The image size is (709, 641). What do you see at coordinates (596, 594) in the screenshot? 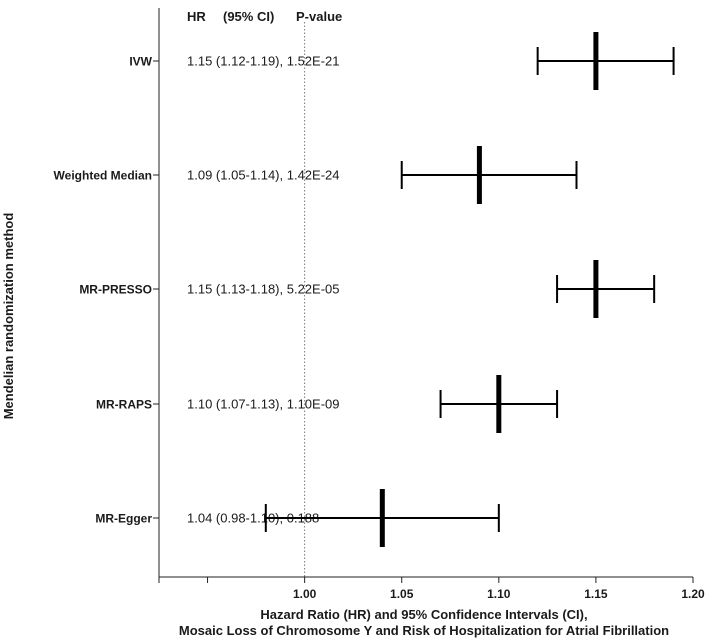
I see `x-tick-label: 1.15` at bounding box center [596, 594].